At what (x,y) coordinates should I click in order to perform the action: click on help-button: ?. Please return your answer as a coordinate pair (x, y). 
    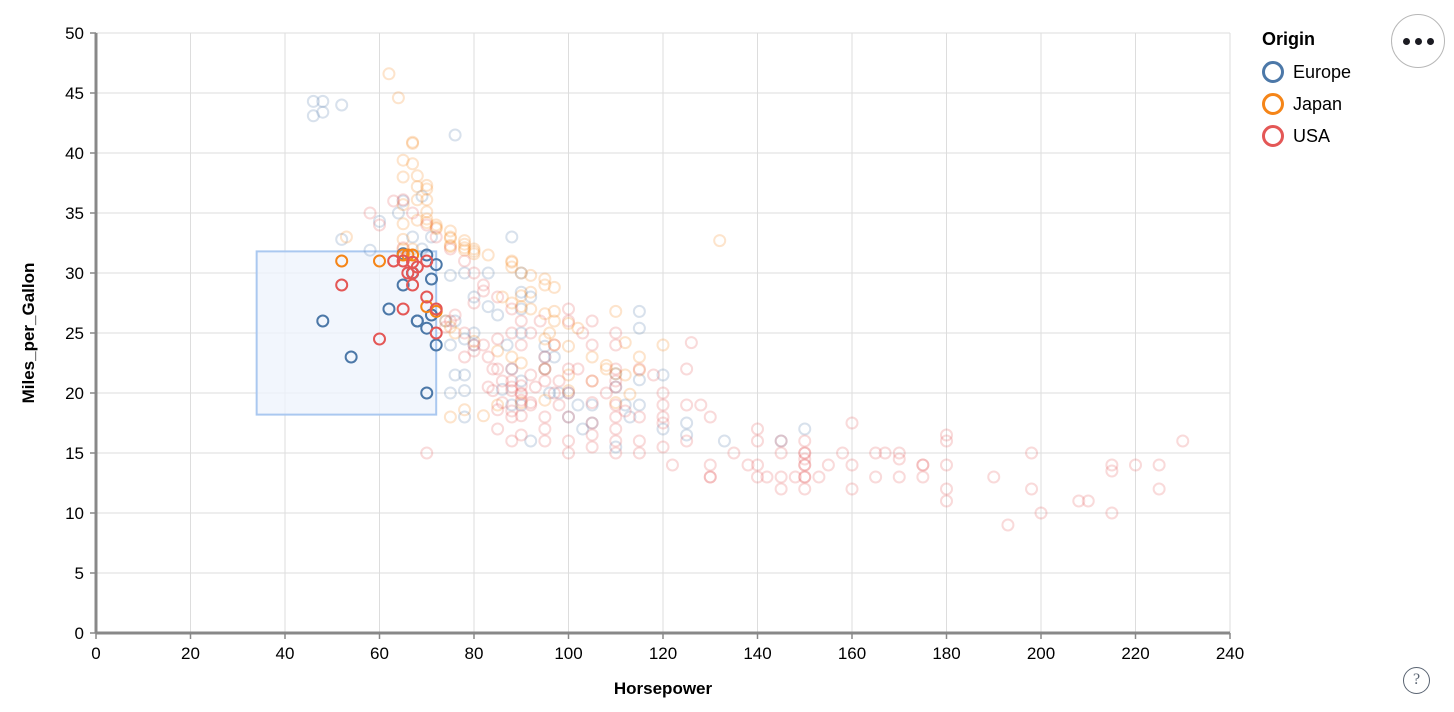
    Looking at the image, I should click on (1416, 680).